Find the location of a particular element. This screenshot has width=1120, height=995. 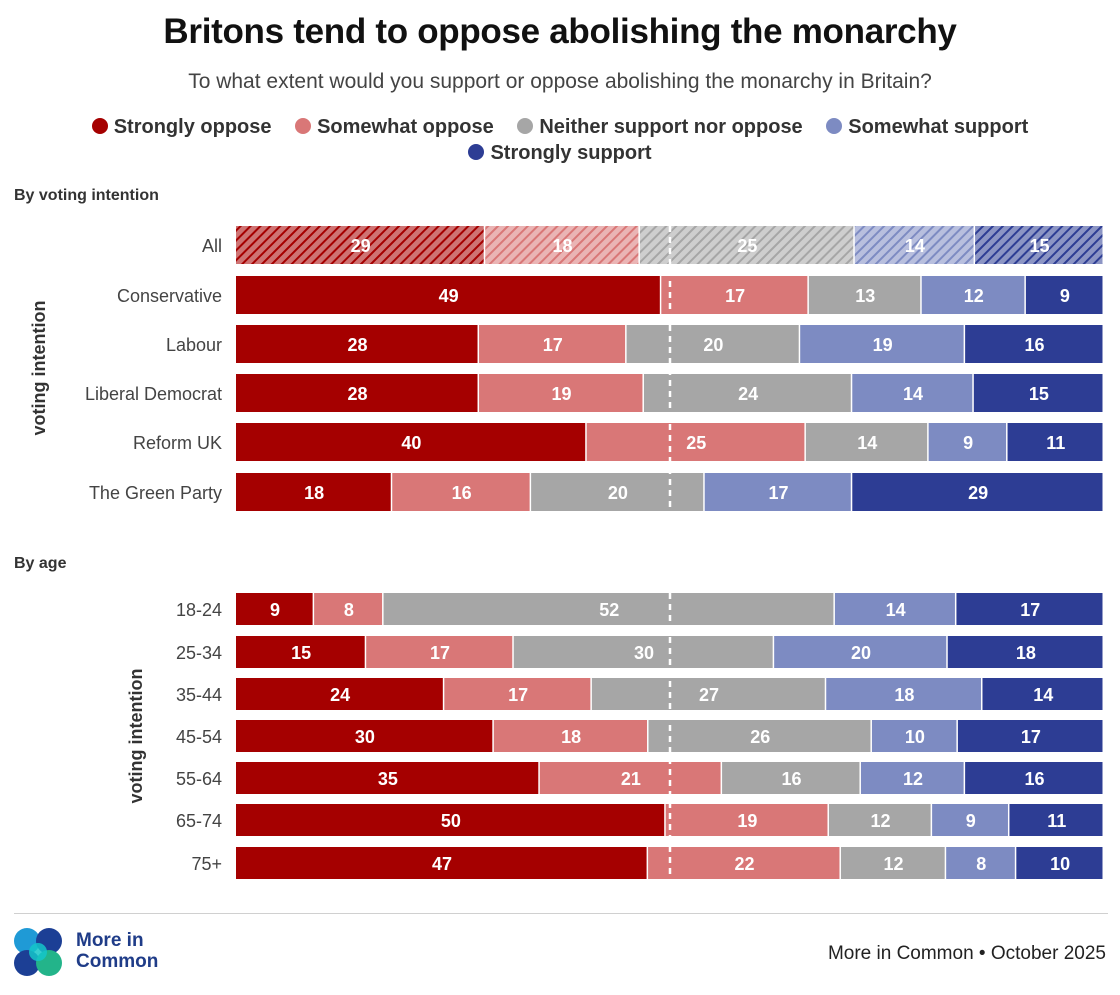

legend-item-strongly-support: Strongly support is located at coordinates (560, 153).